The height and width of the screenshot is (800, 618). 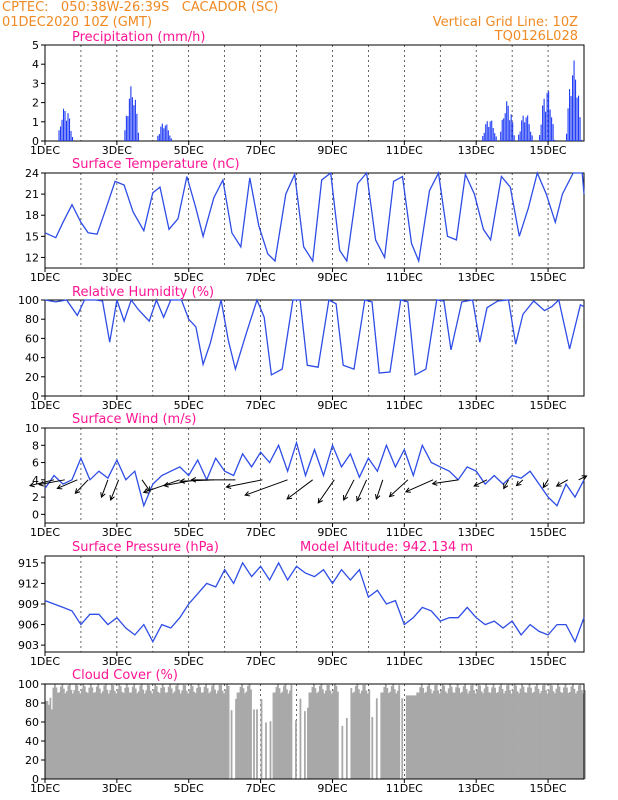 I want to click on x-tick-label: 9DEC, so click(x=332, y=788).